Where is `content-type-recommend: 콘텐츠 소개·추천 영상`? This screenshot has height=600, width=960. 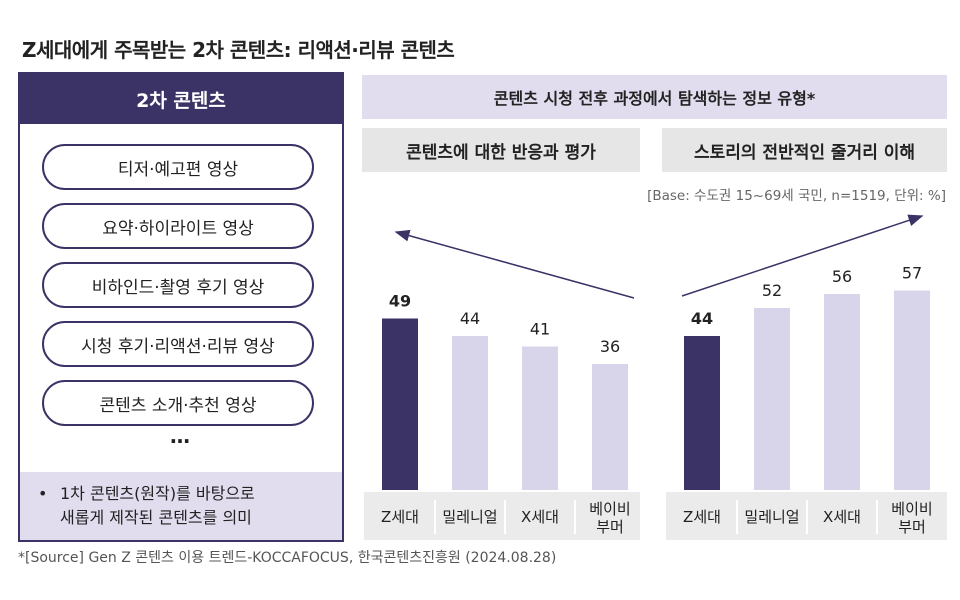
content-type-recommend: 콘텐츠 소개·추천 영상 is located at coordinates (178, 403).